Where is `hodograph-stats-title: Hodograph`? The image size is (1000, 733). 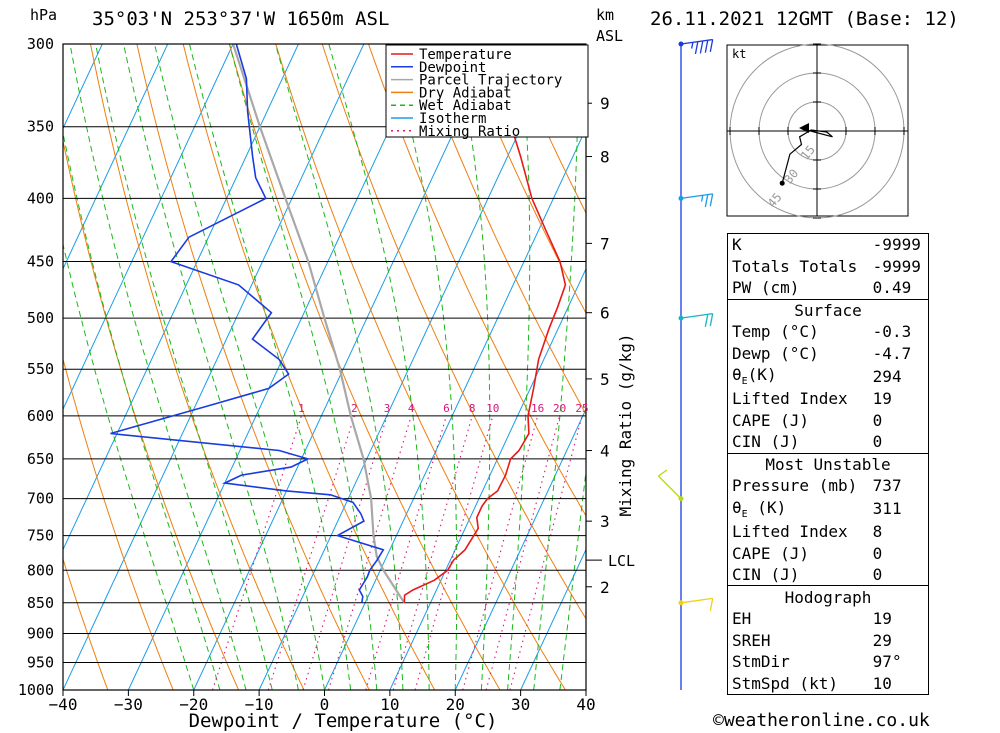 hodograph-stats-title: Hodograph is located at coordinates (828, 597).